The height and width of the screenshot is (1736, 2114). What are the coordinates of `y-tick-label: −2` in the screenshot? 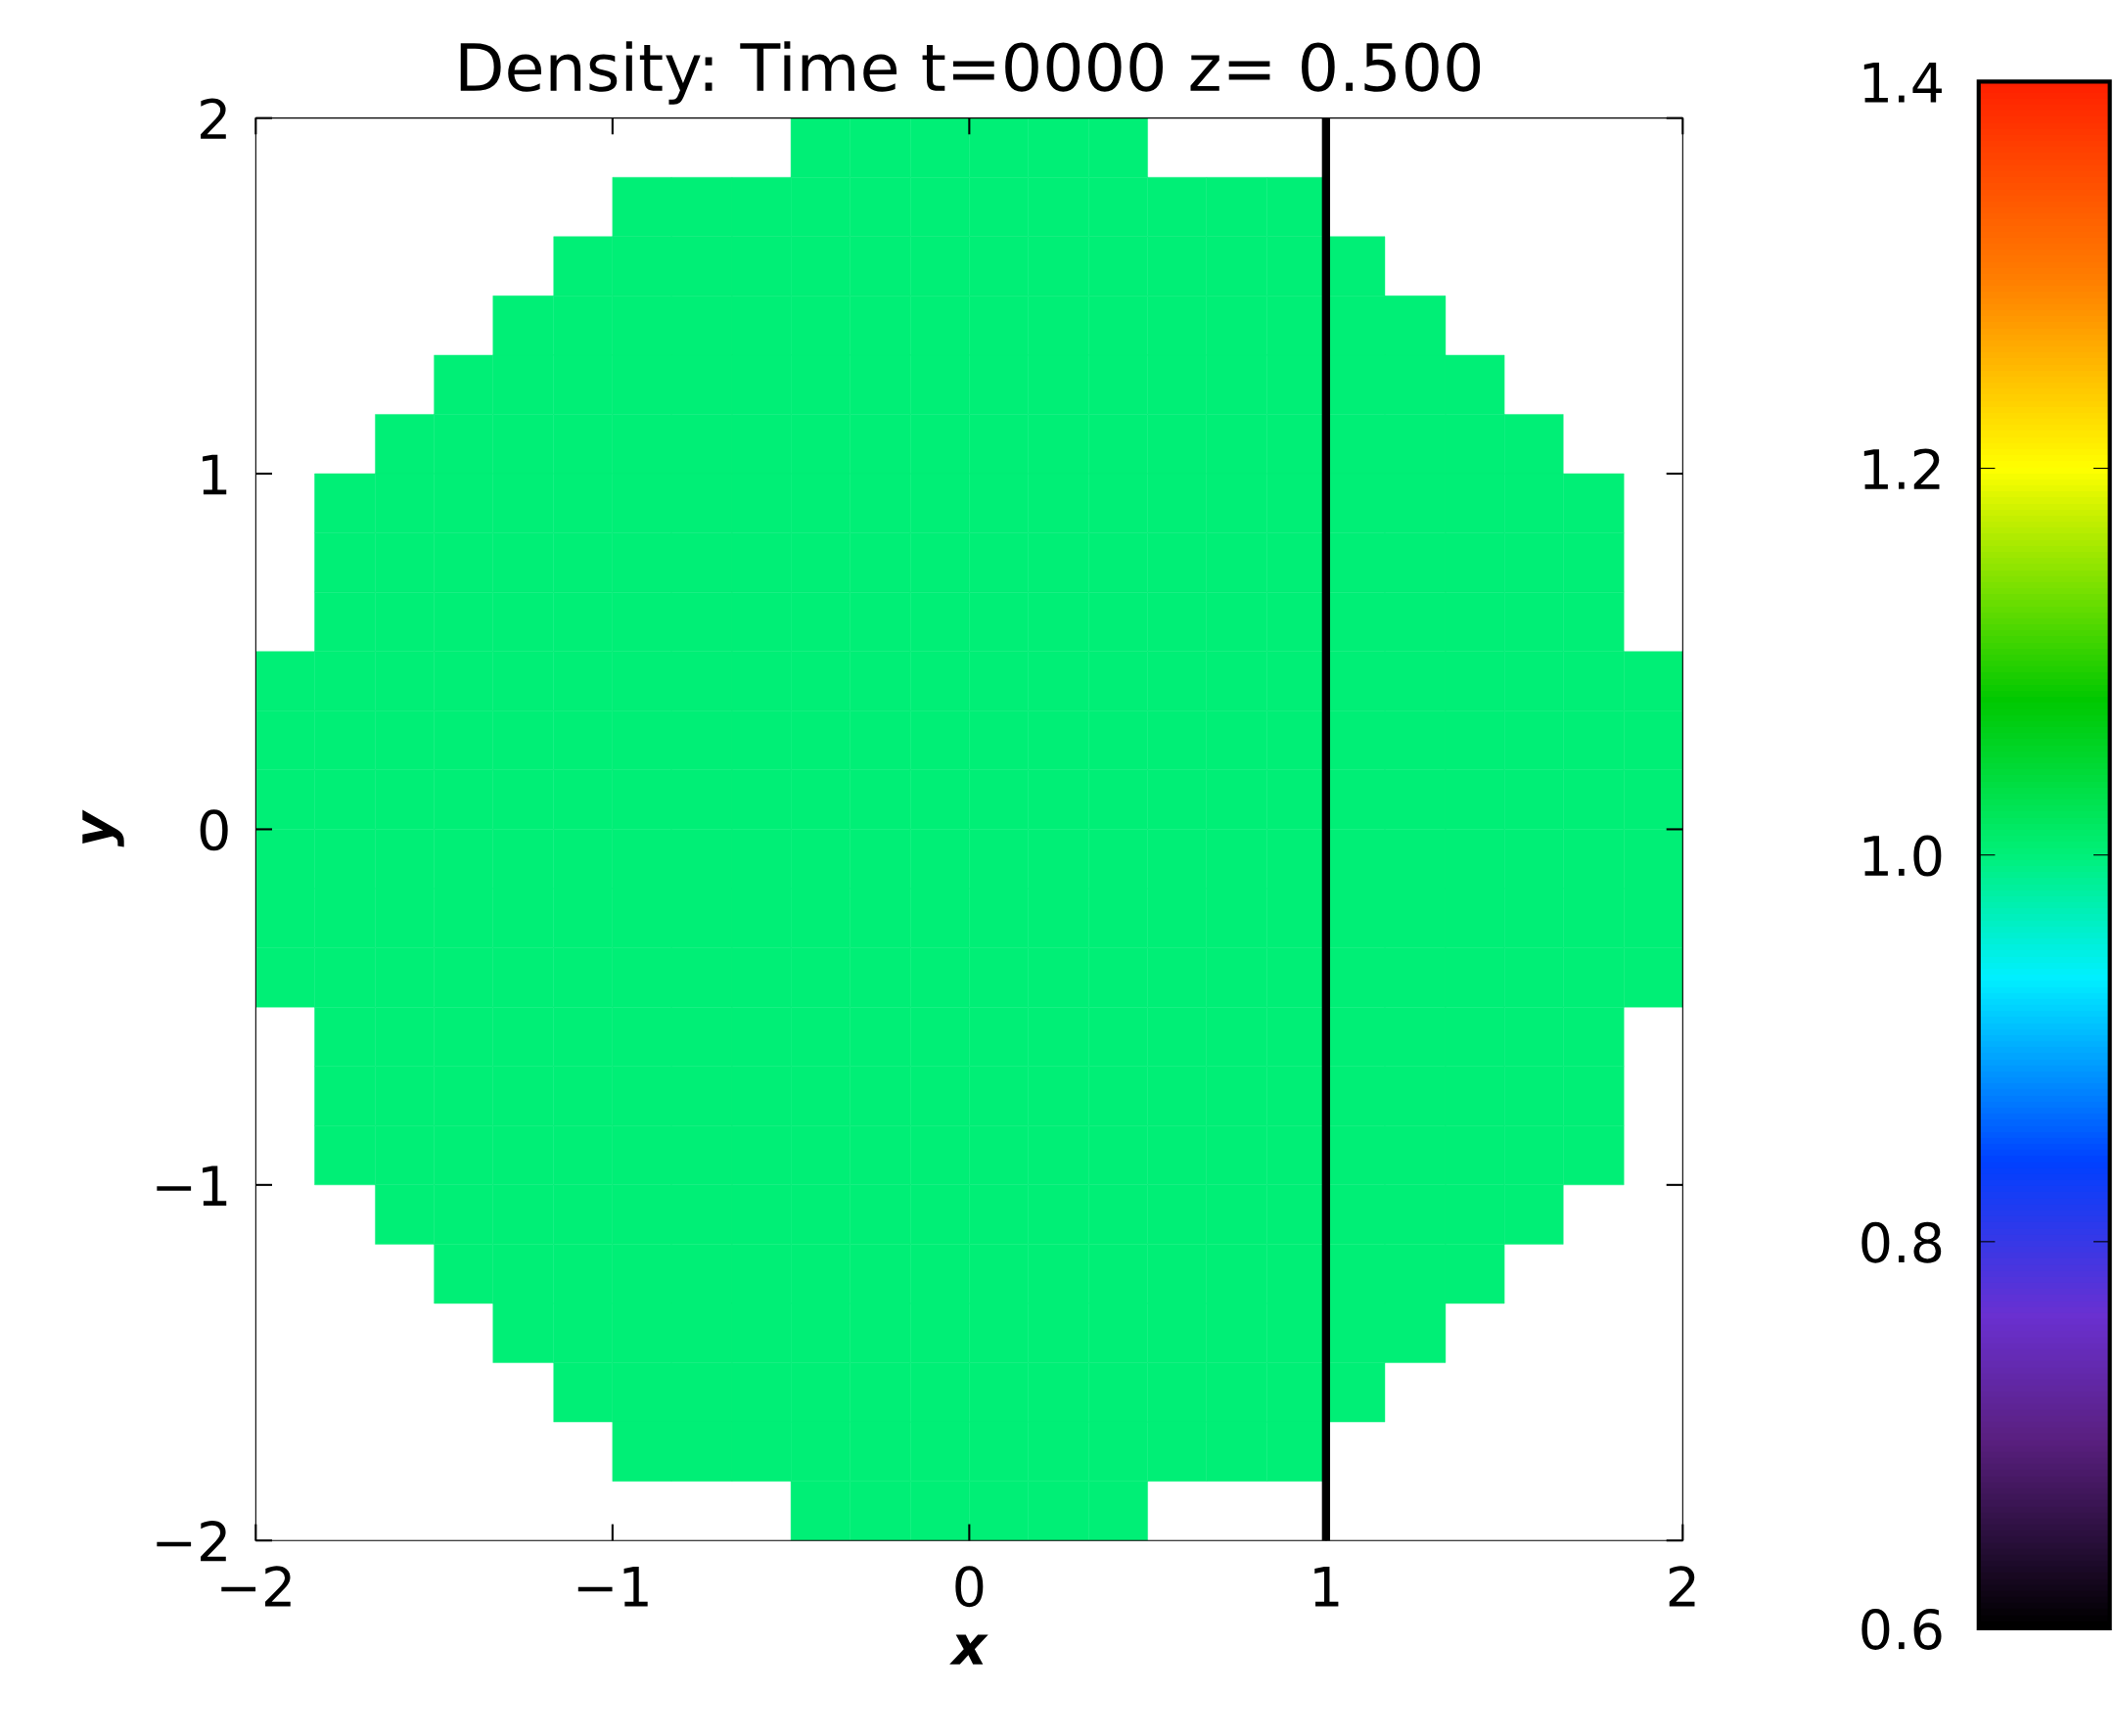 It's located at (192, 1542).